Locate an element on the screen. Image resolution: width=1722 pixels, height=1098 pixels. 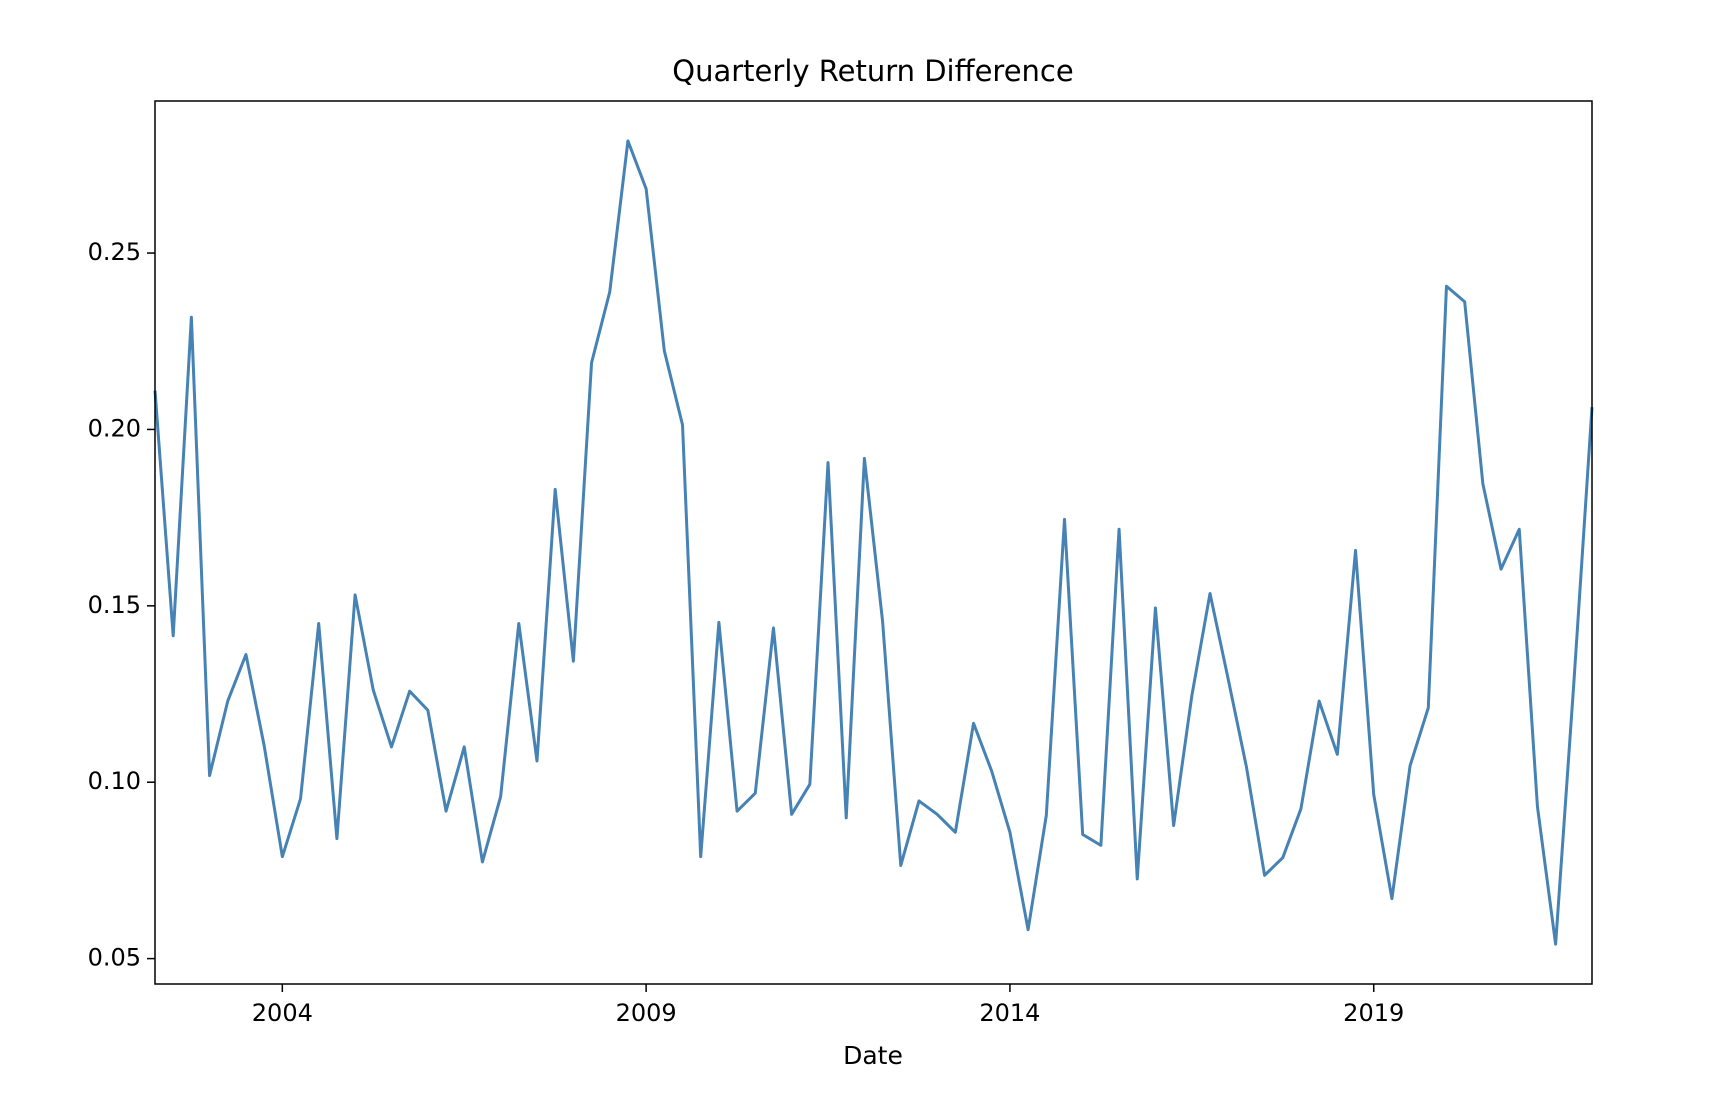
x-tick-label: 2004 is located at coordinates (282, 1013).